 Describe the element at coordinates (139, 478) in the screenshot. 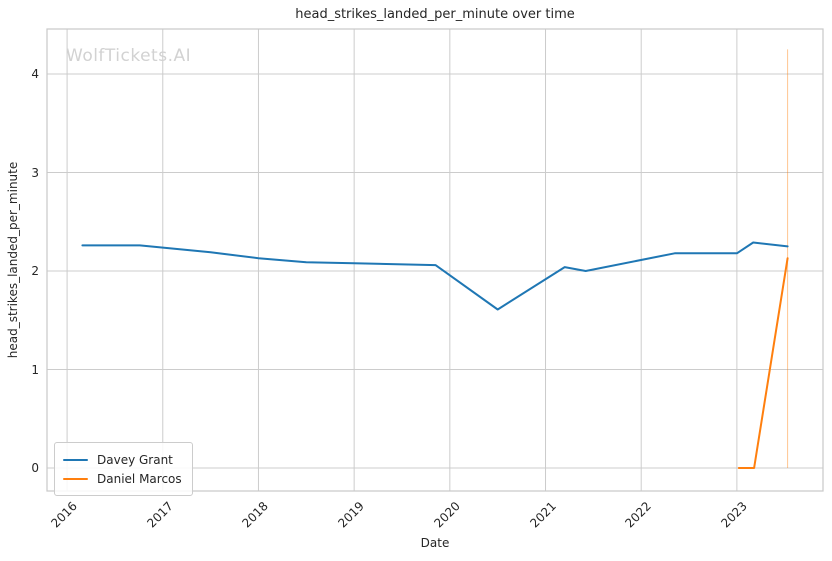

I see `legend-label-daniel-marcos: Daniel Marcos` at that location.